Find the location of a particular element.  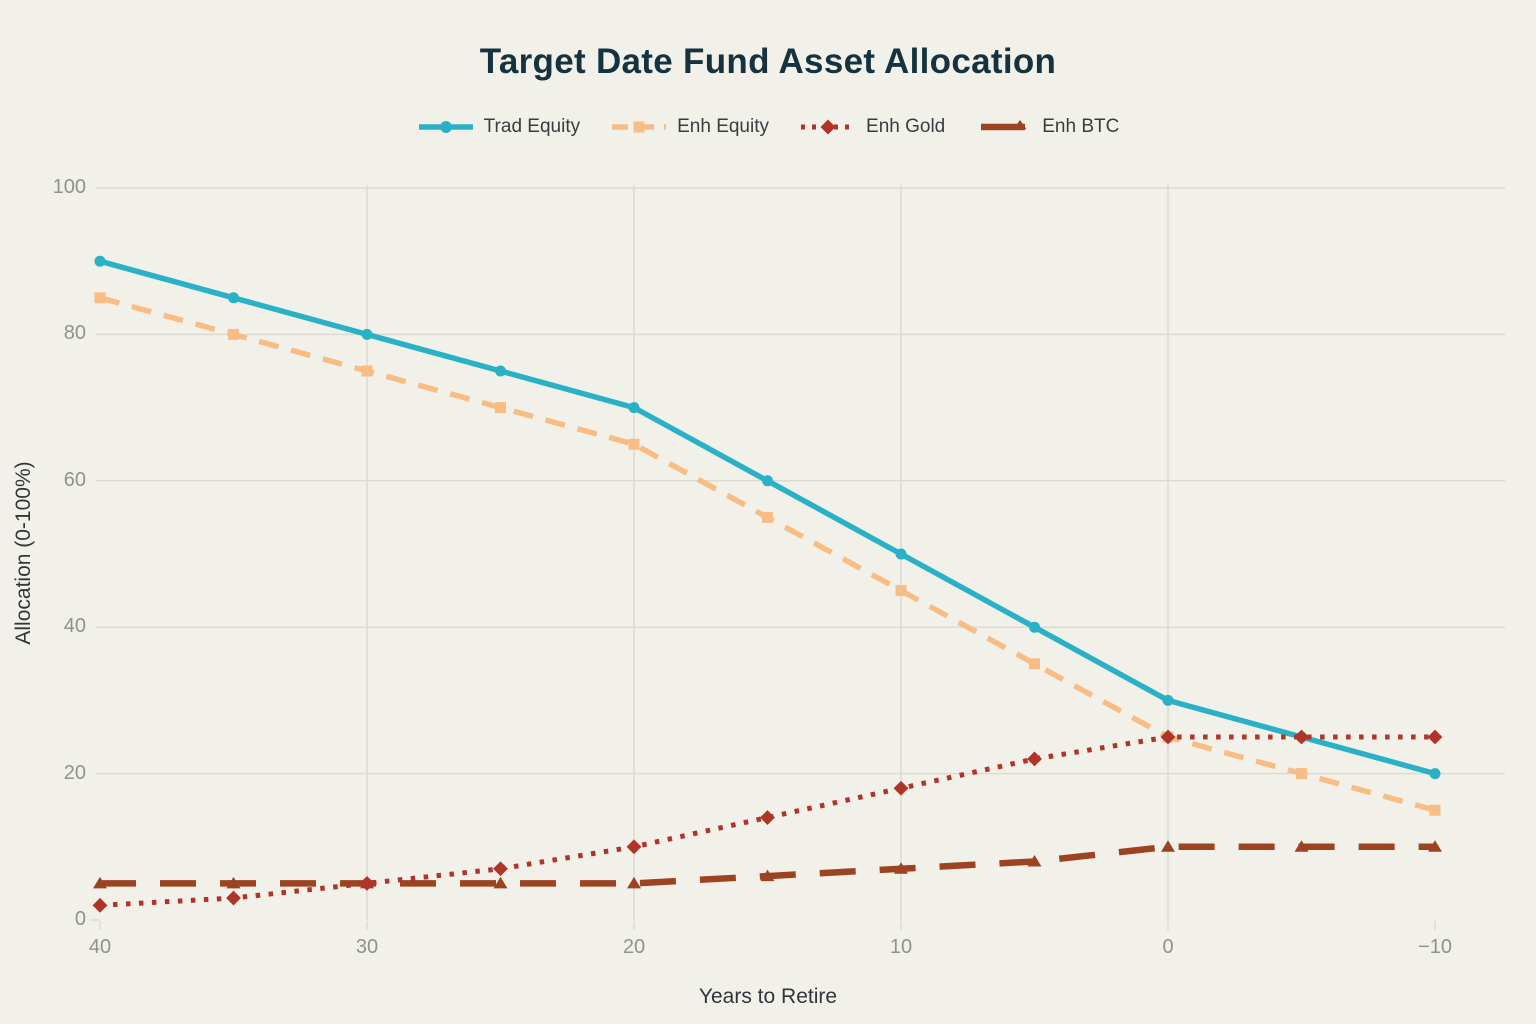

legend-item-trad-equity: Trad Equity is located at coordinates (498, 127).